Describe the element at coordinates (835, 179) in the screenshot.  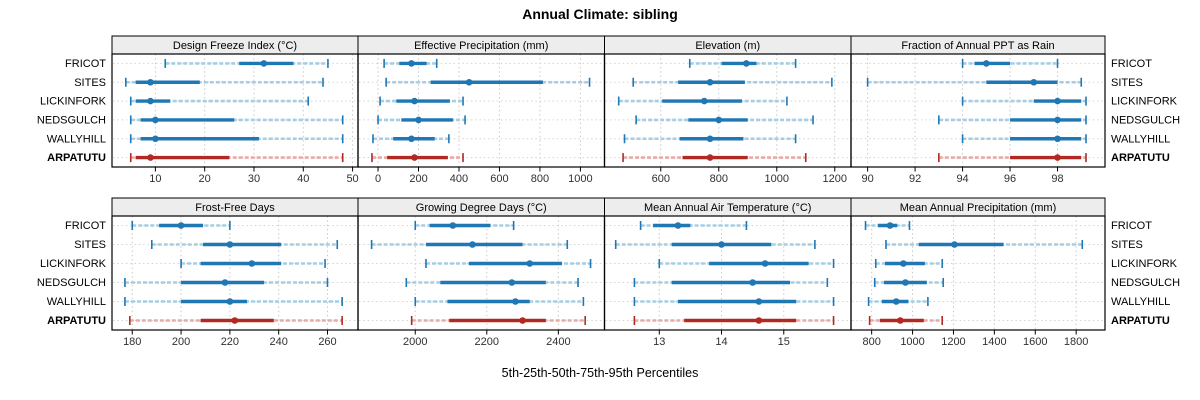
I see `axis-tick-label: 1200` at that location.